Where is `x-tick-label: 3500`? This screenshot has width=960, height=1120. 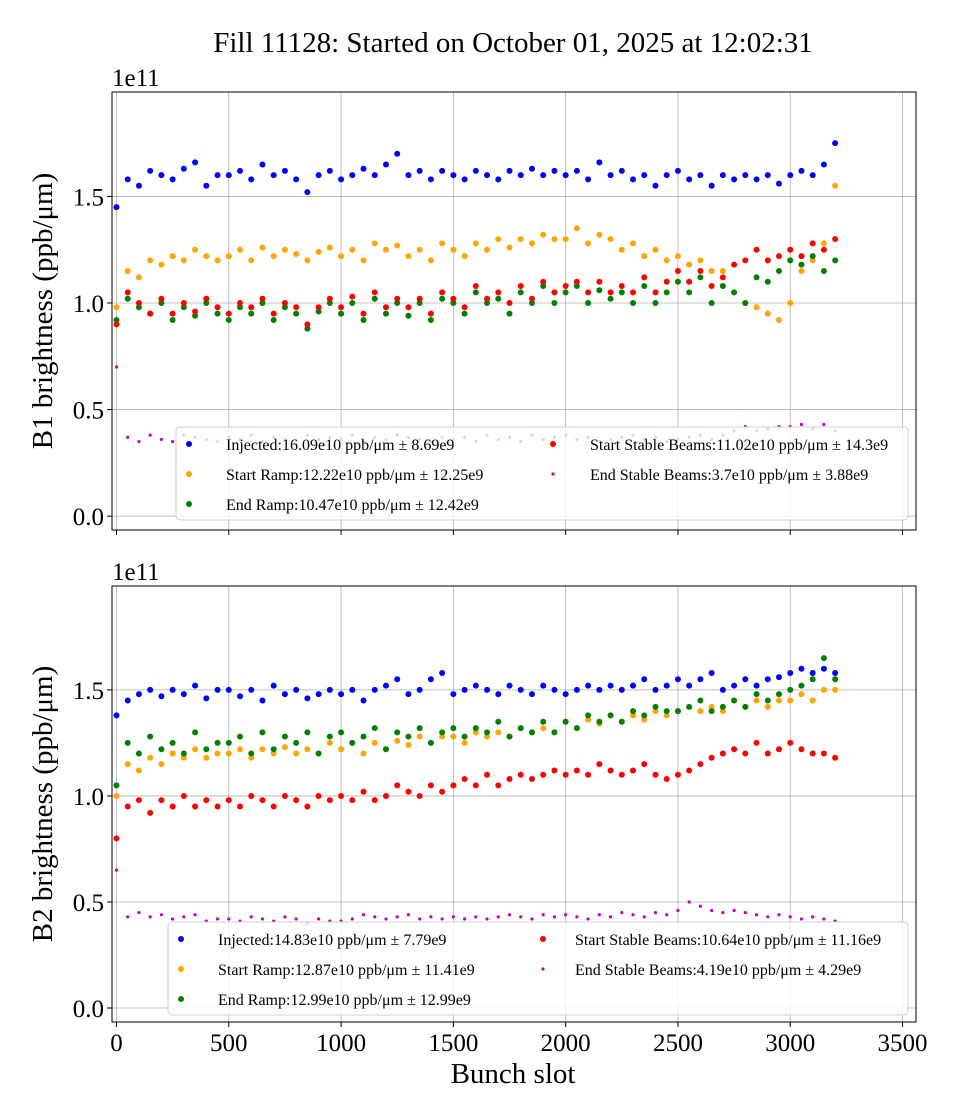
x-tick-label: 3500 is located at coordinates (903, 1043).